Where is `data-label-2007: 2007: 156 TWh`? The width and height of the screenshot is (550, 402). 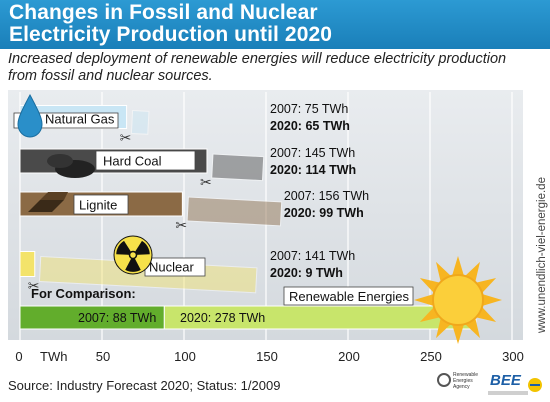
data-label-2007: 2007: 156 TWh is located at coordinates (326, 196).